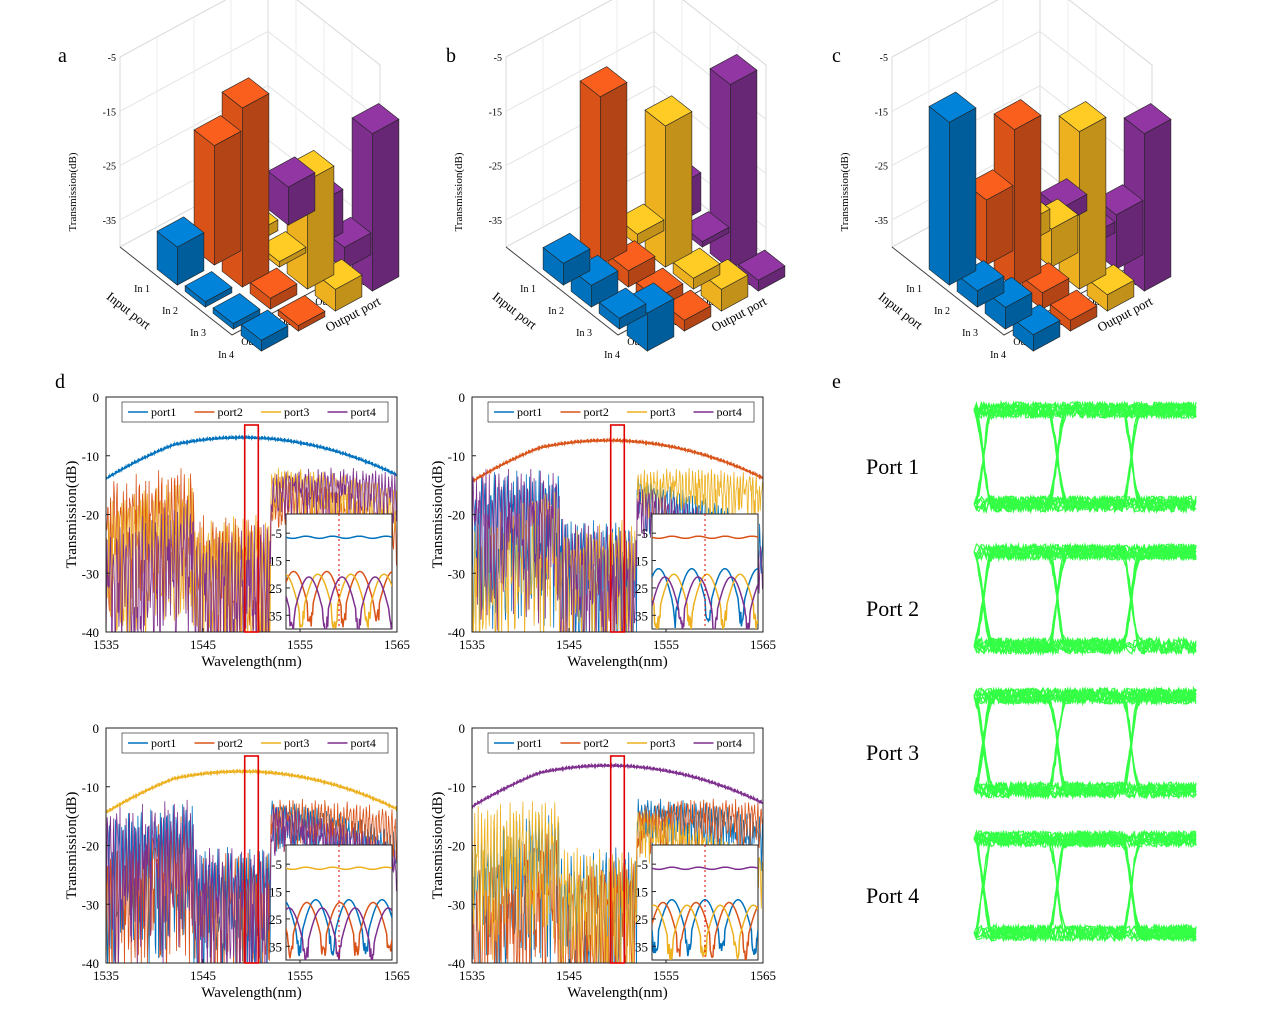 This screenshot has height=1010, width=1269. What do you see at coordinates (1008, 303) in the screenshot?
I see `bar-c-in3-out1` at bounding box center [1008, 303].